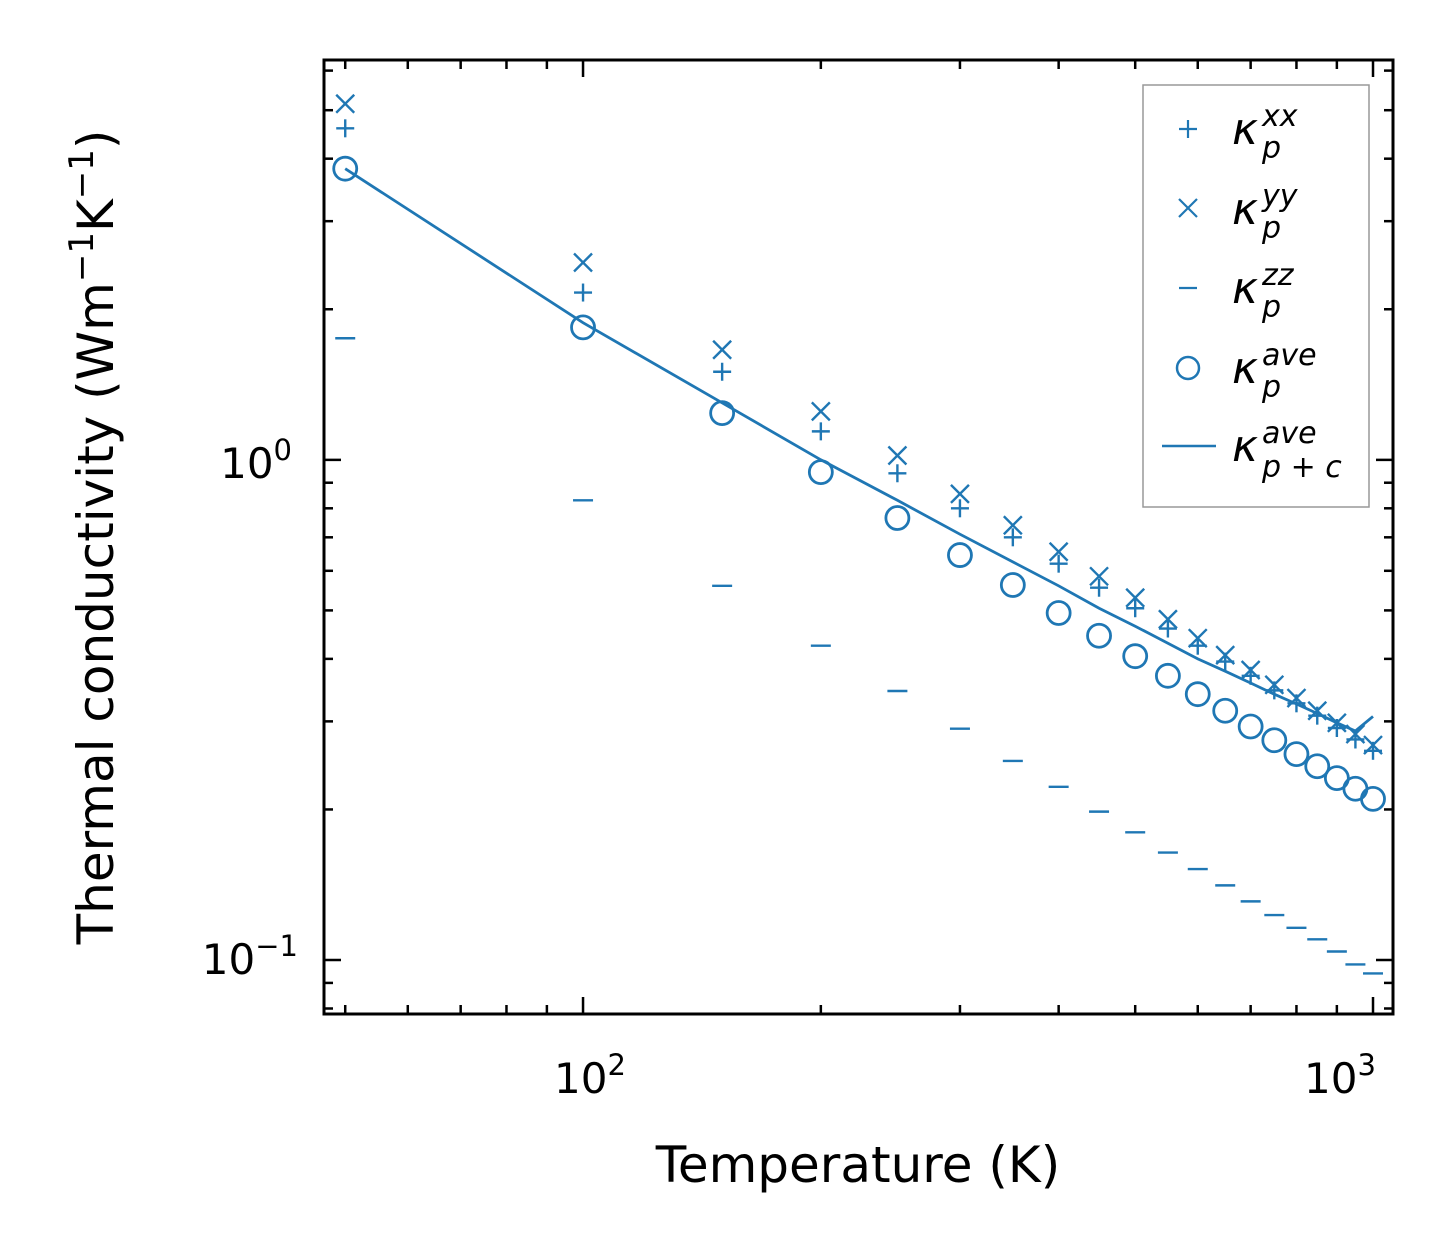 This screenshot has height=1254, width=1454. Describe the element at coordinates (1245, 129) in the screenshot. I see `legend-label-kappa-xx: κ` at that location.